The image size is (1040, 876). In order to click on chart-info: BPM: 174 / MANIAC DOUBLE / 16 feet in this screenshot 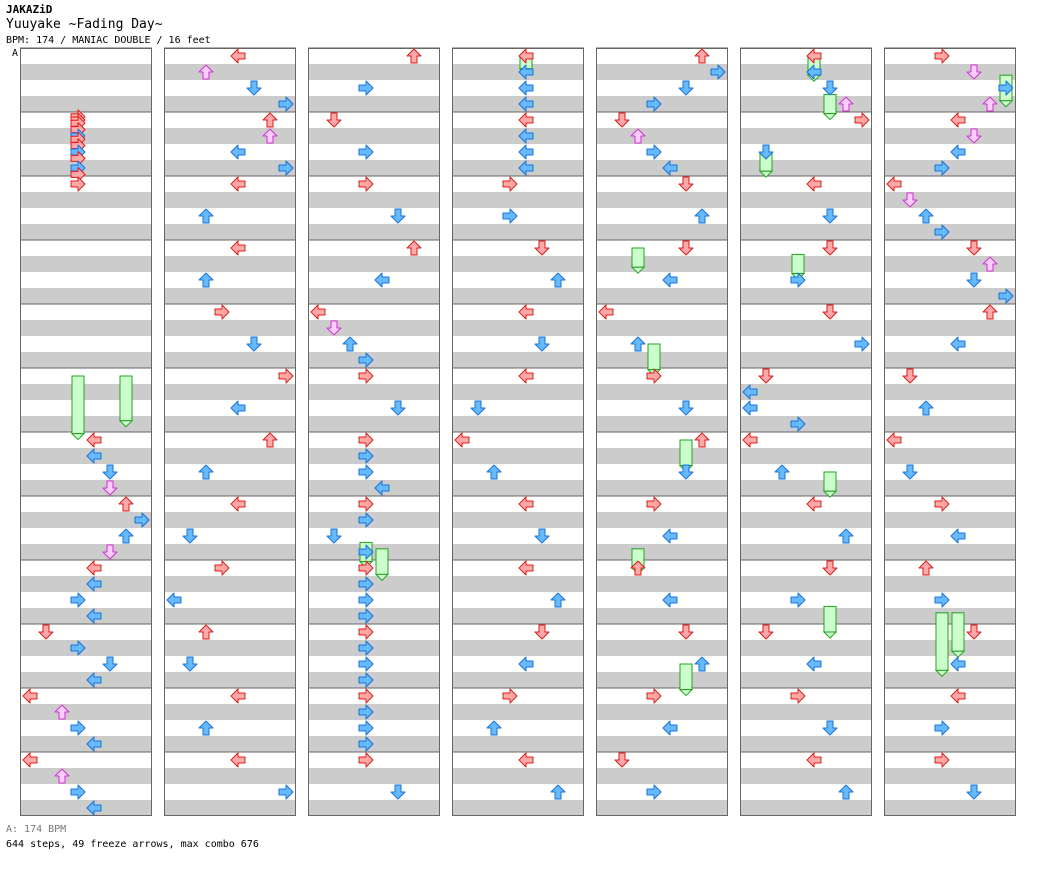, I will do `click(108, 40)`.